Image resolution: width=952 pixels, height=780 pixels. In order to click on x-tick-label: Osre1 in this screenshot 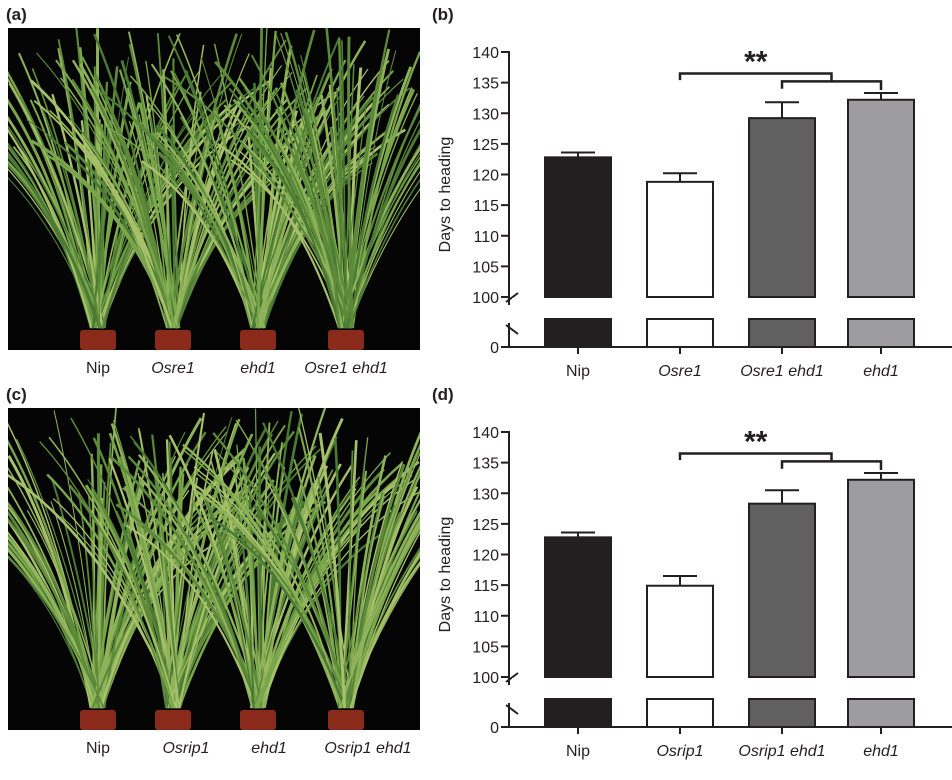, I will do `click(680, 371)`.